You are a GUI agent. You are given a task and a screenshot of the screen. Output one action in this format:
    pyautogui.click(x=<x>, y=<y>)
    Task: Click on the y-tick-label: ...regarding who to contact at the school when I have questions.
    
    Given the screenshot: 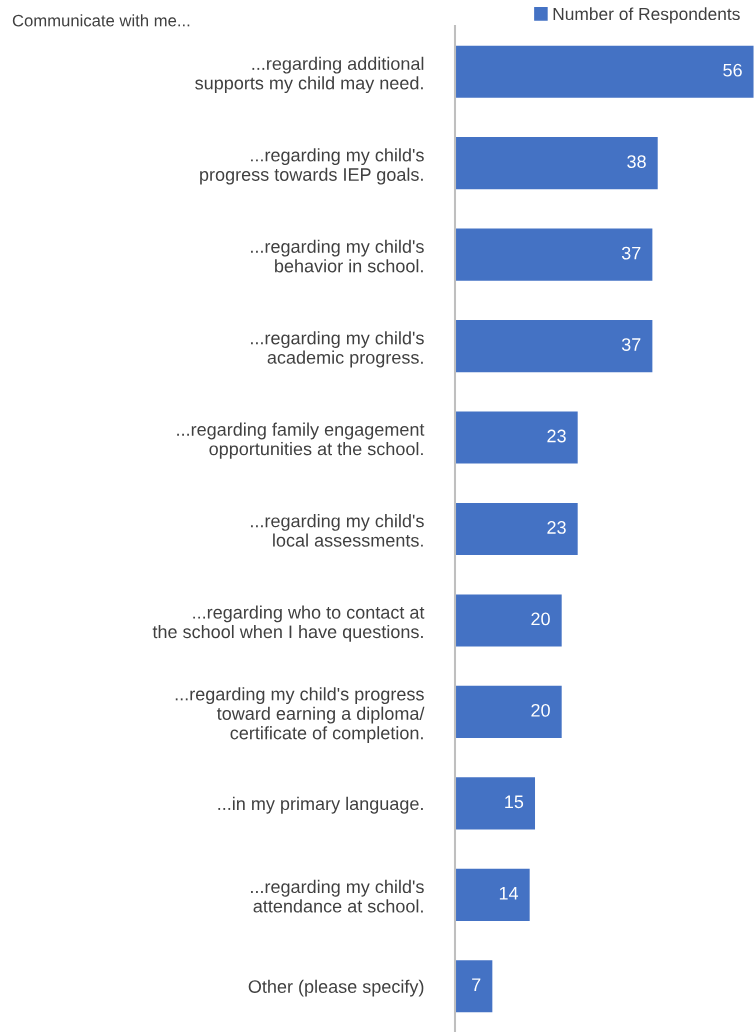 What is the action you would take?
    pyautogui.click(x=288, y=623)
    